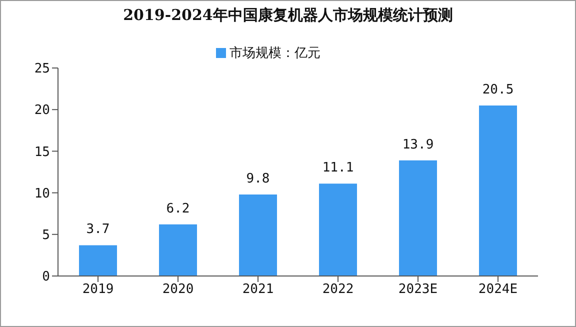  I want to click on y-tick-label: 0, so click(46, 277).